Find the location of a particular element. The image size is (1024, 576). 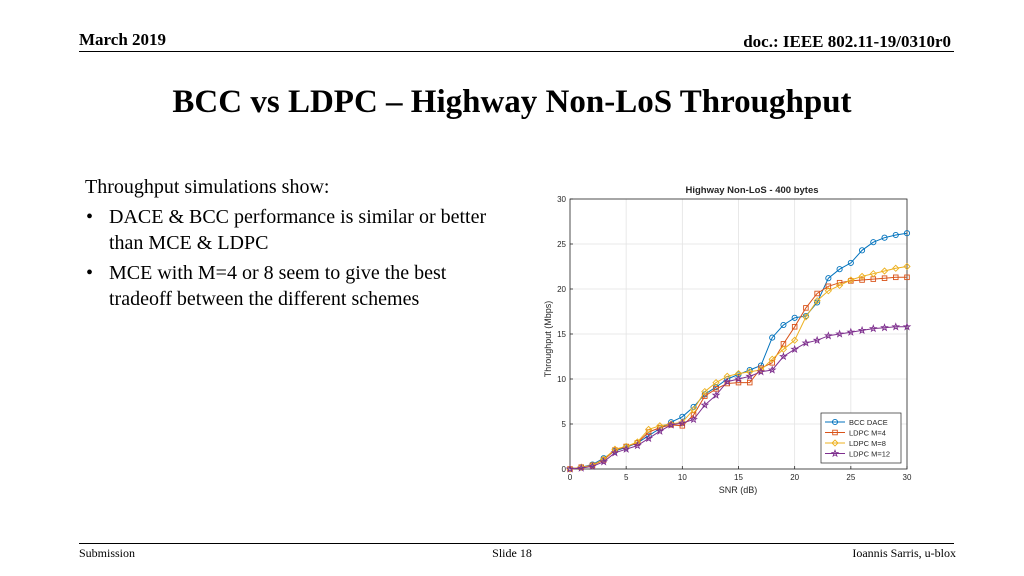

footer-slide-number: Slide 18 is located at coordinates (512, 553).